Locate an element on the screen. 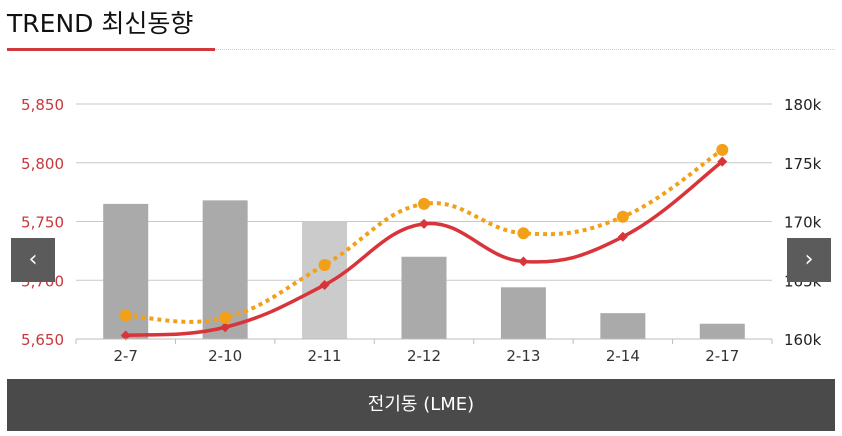 The image size is (842, 436). x-tick-label: 2-14 is located at coordinates (623, 356).